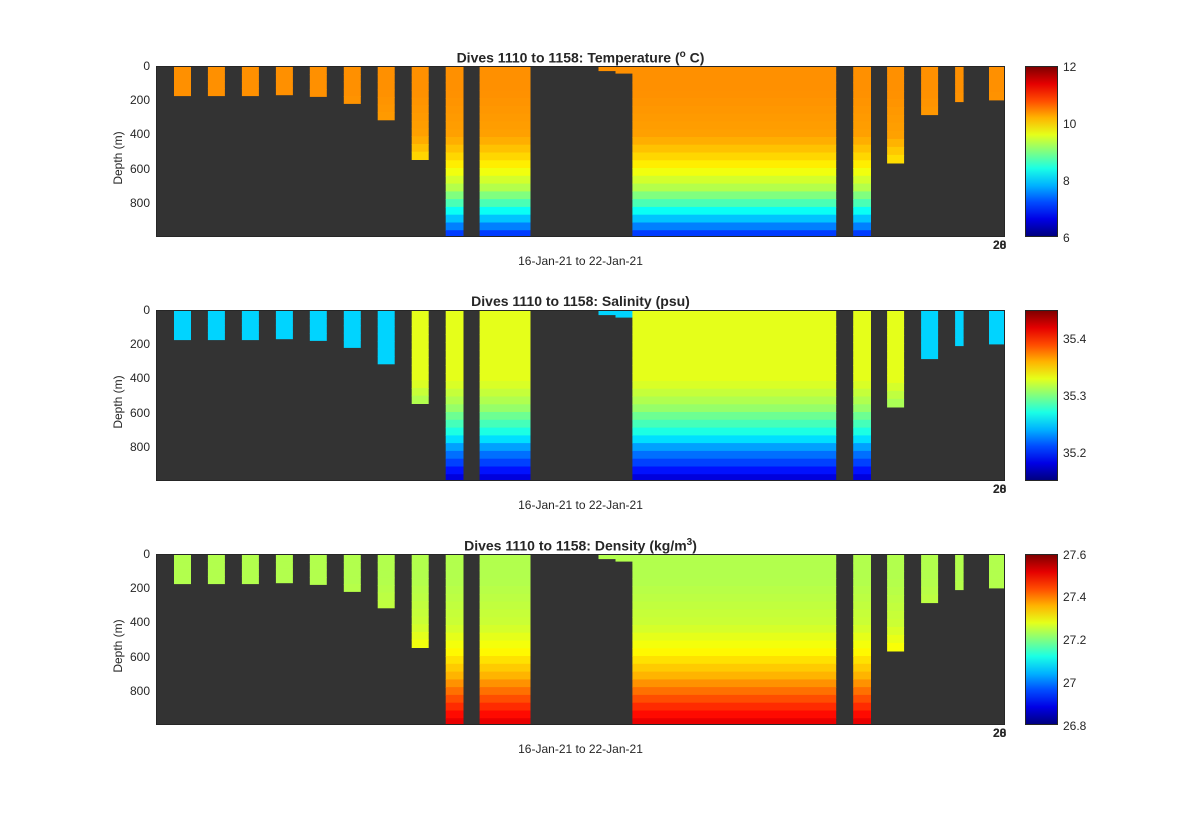  Describe the element at coordinates (1070, 124) in the screenshot. I see `colorbar-tick: 10` at that location.